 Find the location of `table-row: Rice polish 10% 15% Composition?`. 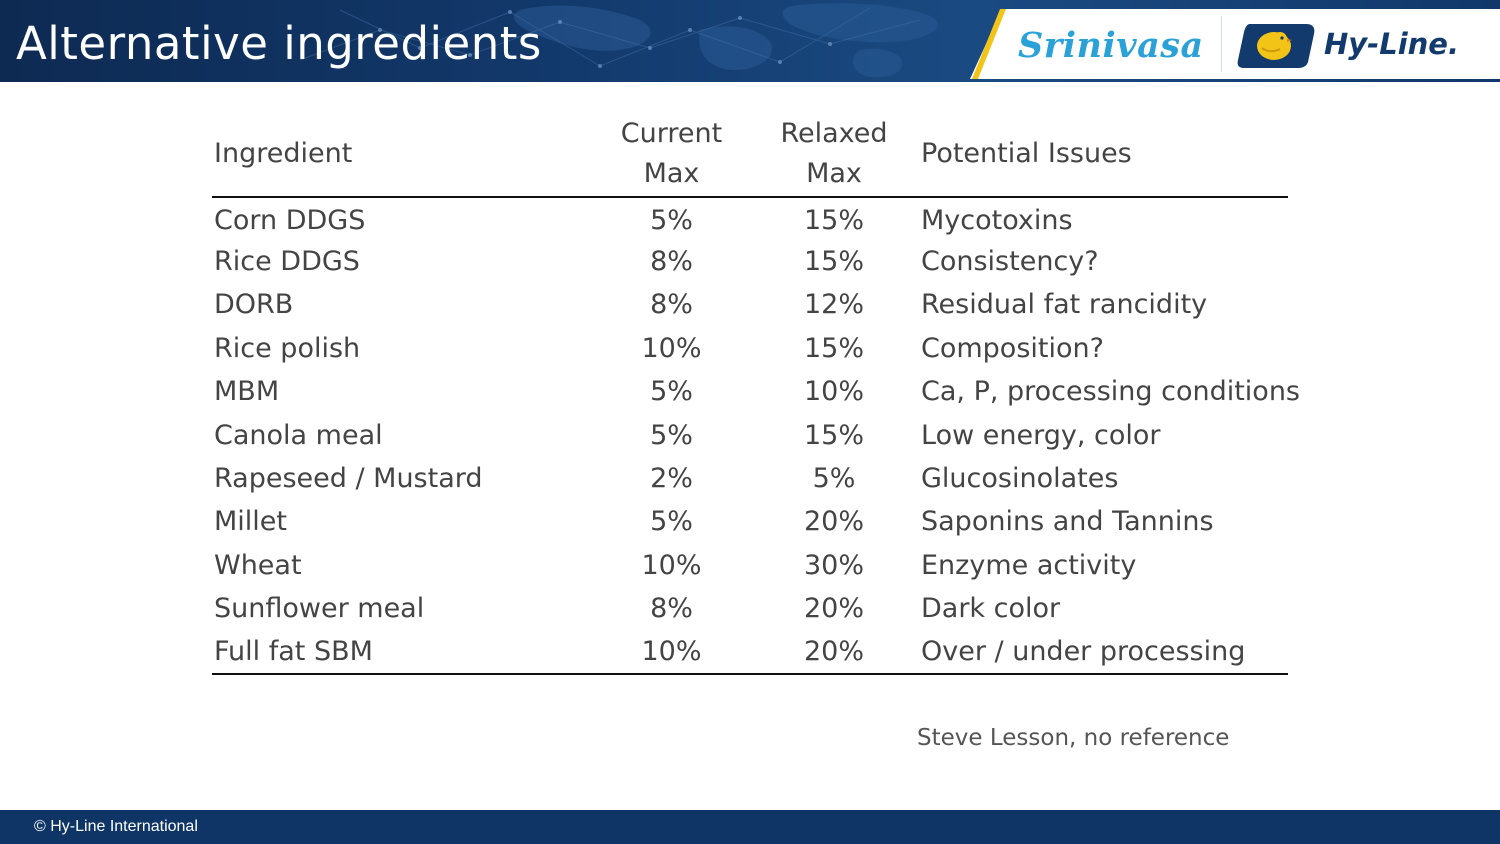

table-row: Rice polish 10% 15% Composition? is located at coordinates (750, 348).